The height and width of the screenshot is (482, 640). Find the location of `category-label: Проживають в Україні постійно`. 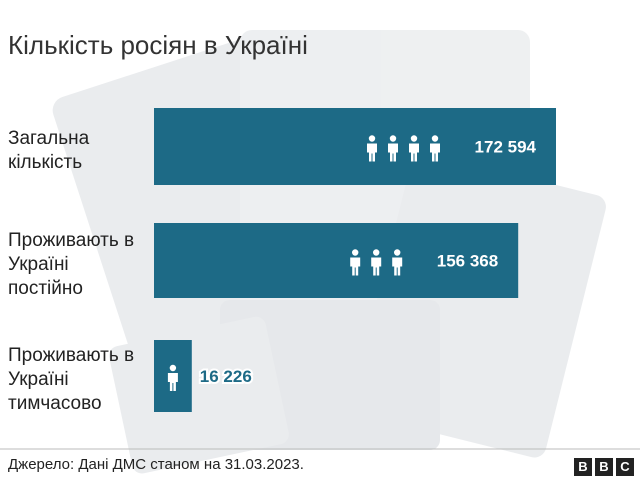

category-label: Проживають в Україні постійно is located at coordinates (71, 264).